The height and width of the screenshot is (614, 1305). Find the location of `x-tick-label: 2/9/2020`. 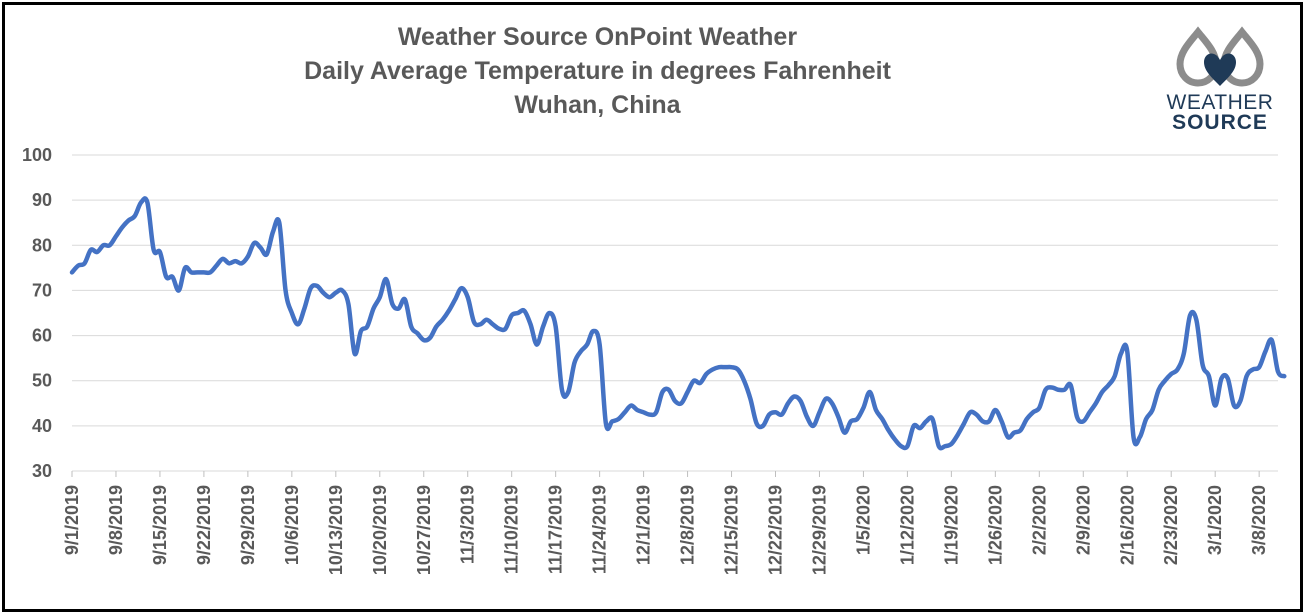

x-tick-label: 2/9/2020 is located at coordinates (1083, 520).